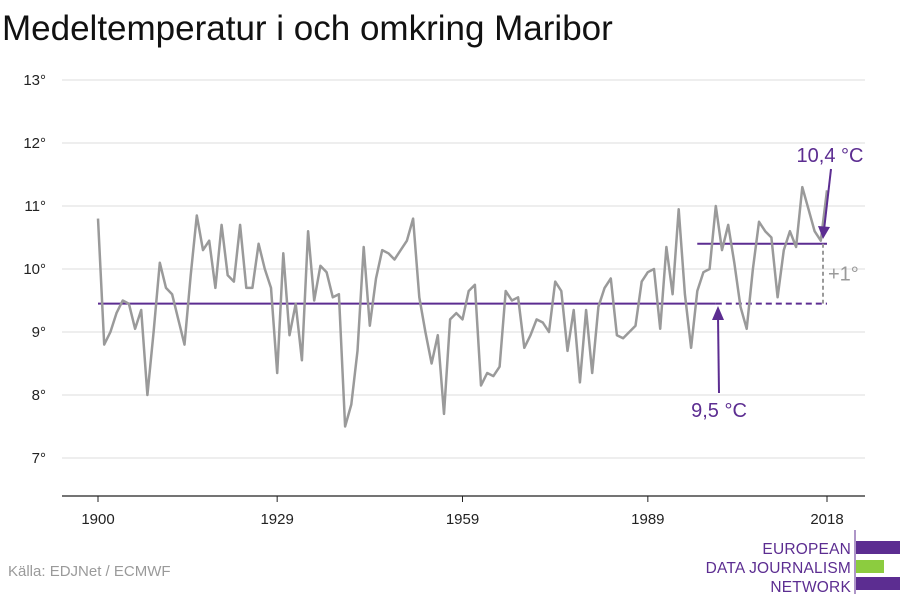 This screenshot has height=600, width=900. I want to click on baseline-mean-arrow, so click(718, 354).